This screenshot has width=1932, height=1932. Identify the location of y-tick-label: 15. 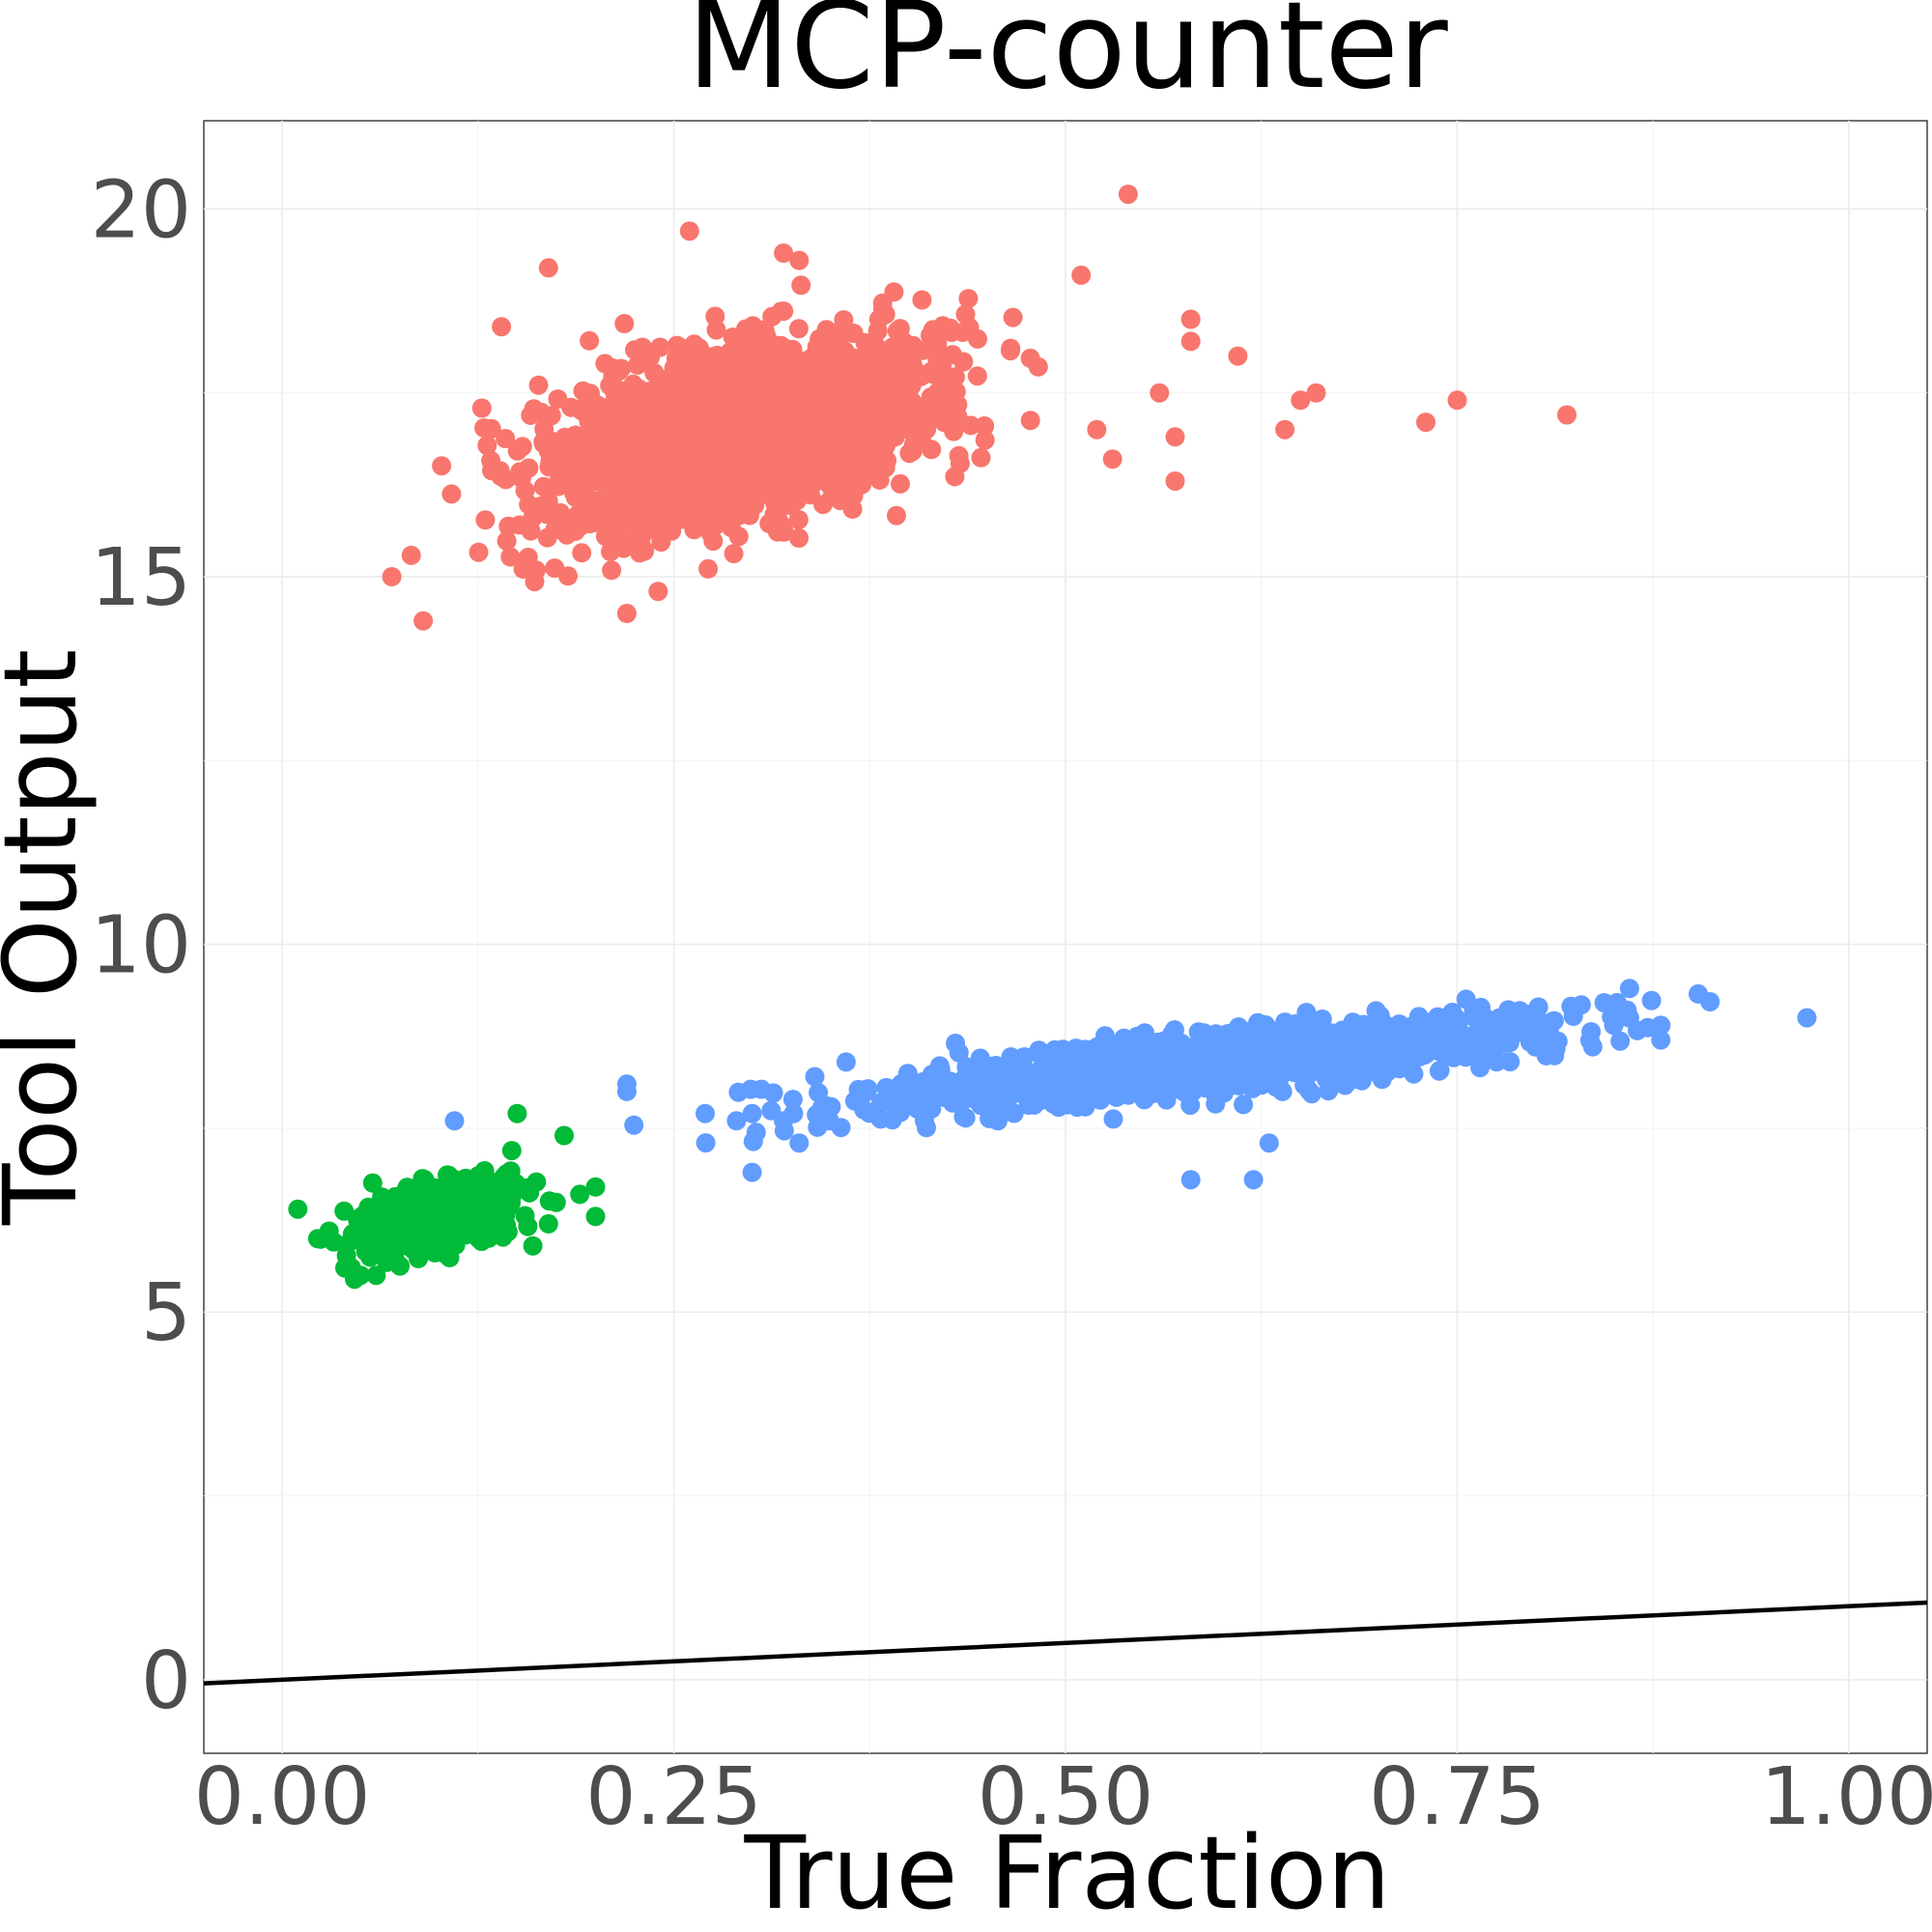
(141, 578).